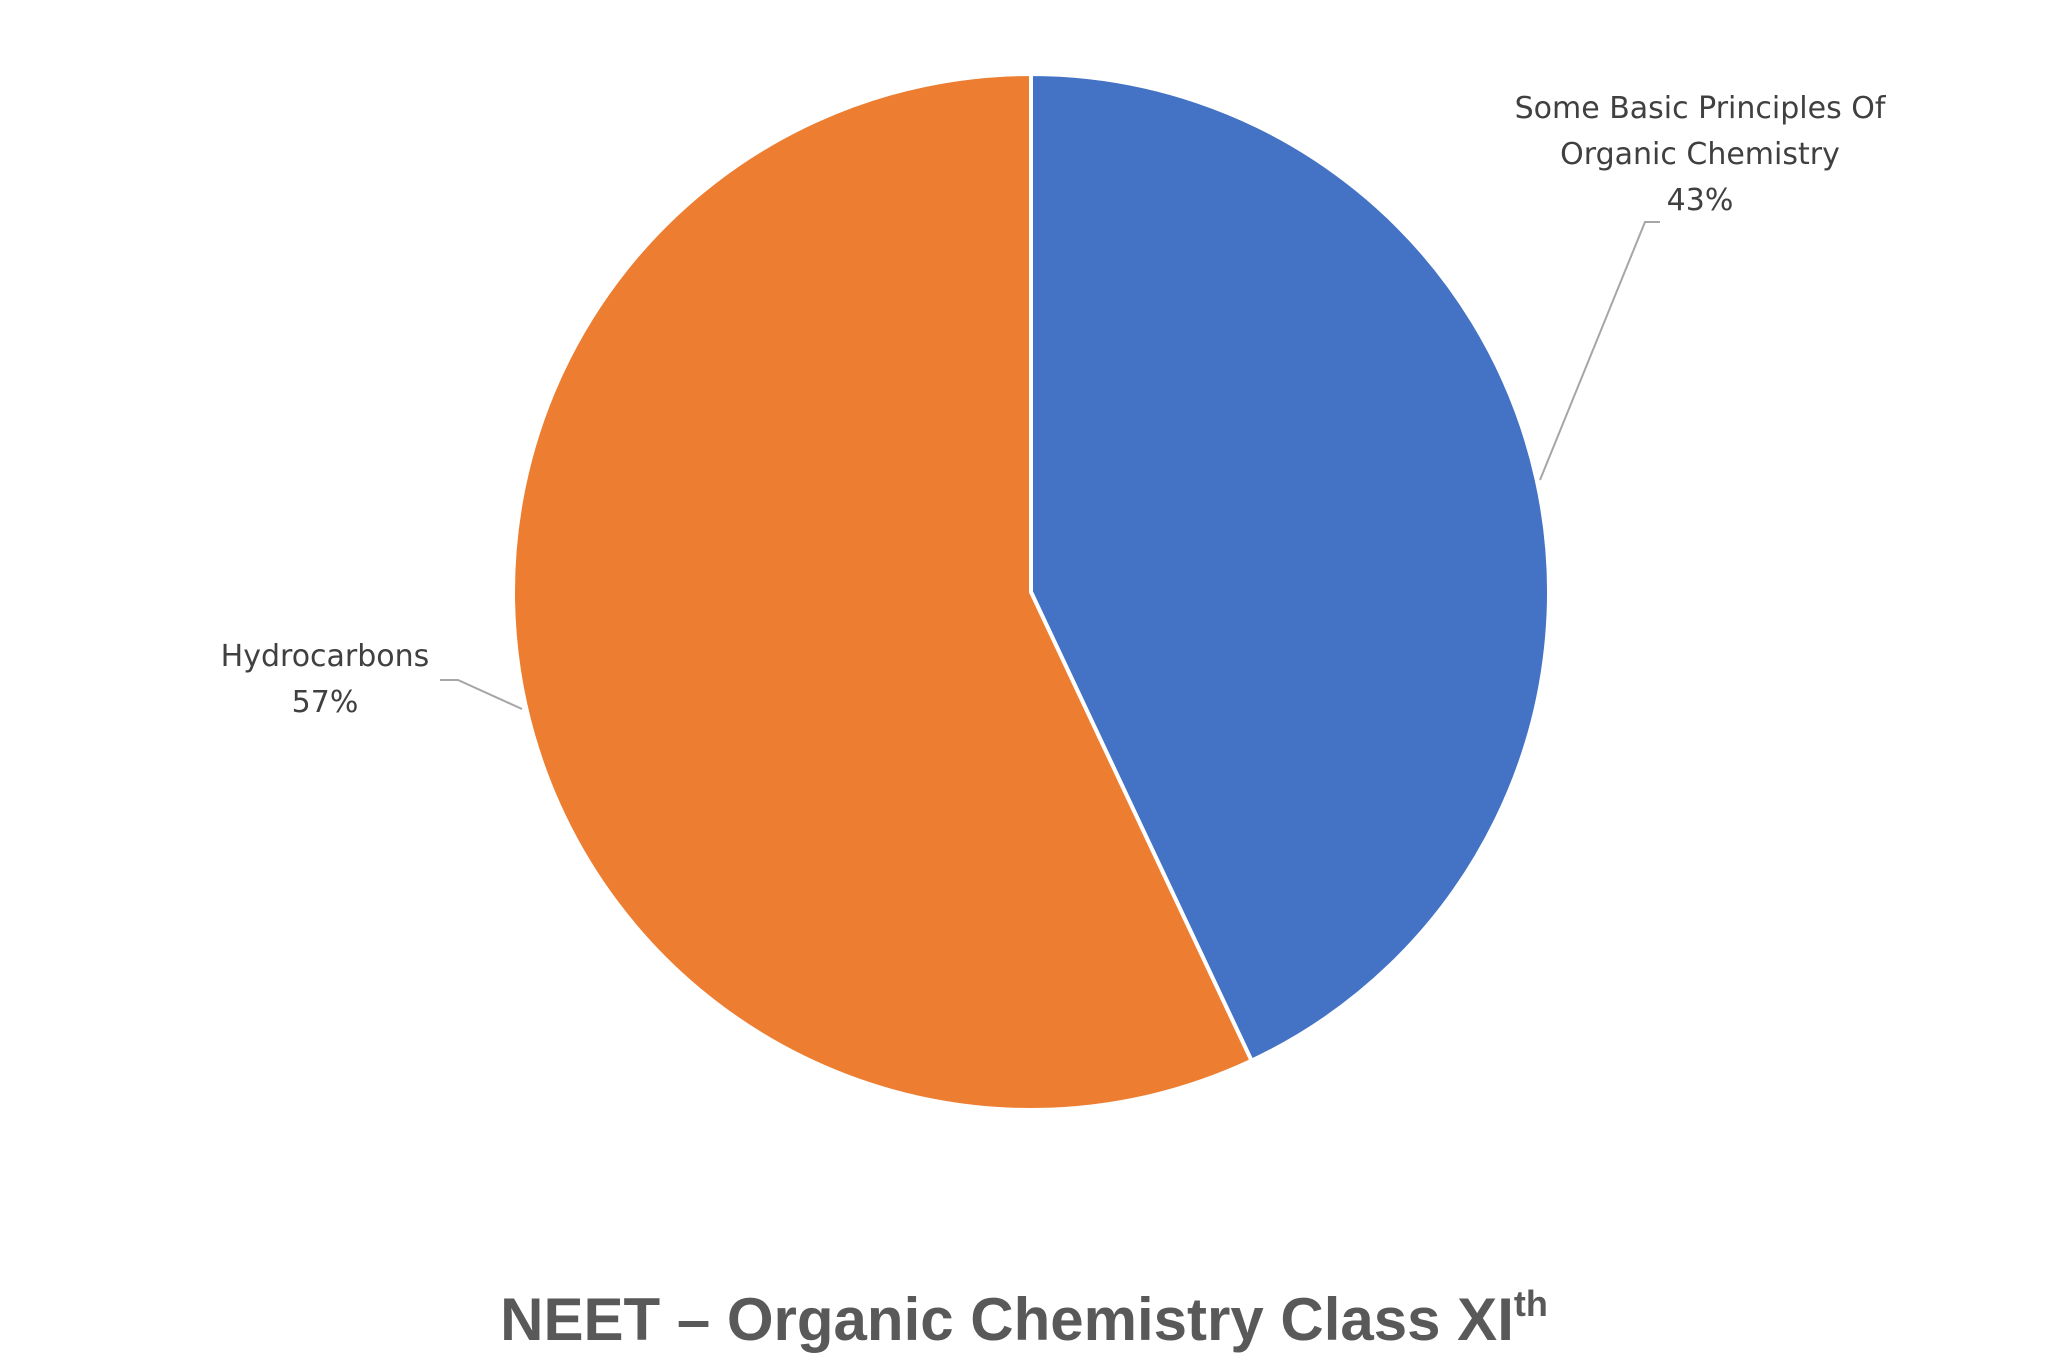 This screenshot has width=2048, height=1365. Describe the element at coordinates (325, 656) in the screenshot. I see `data-label-name: Hydrocarbons` at that location.